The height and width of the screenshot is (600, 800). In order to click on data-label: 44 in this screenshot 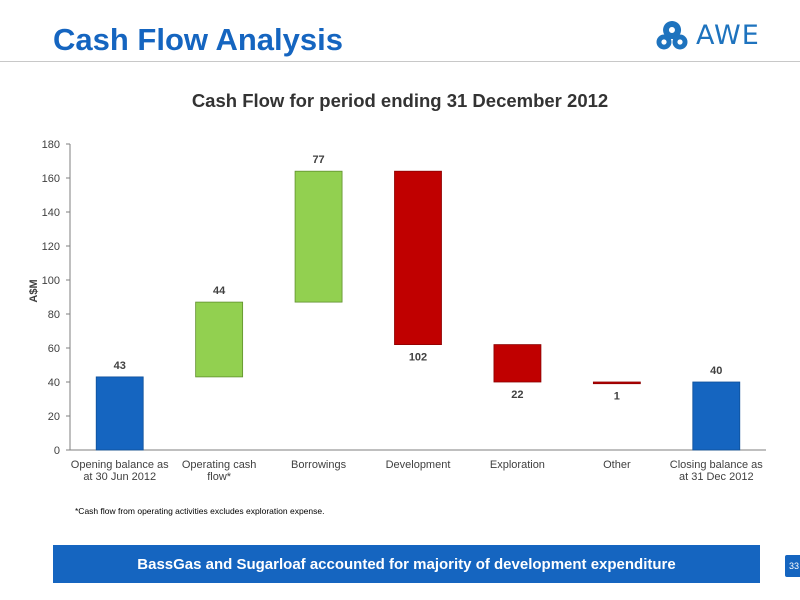, I will do `click(219, 291)`.